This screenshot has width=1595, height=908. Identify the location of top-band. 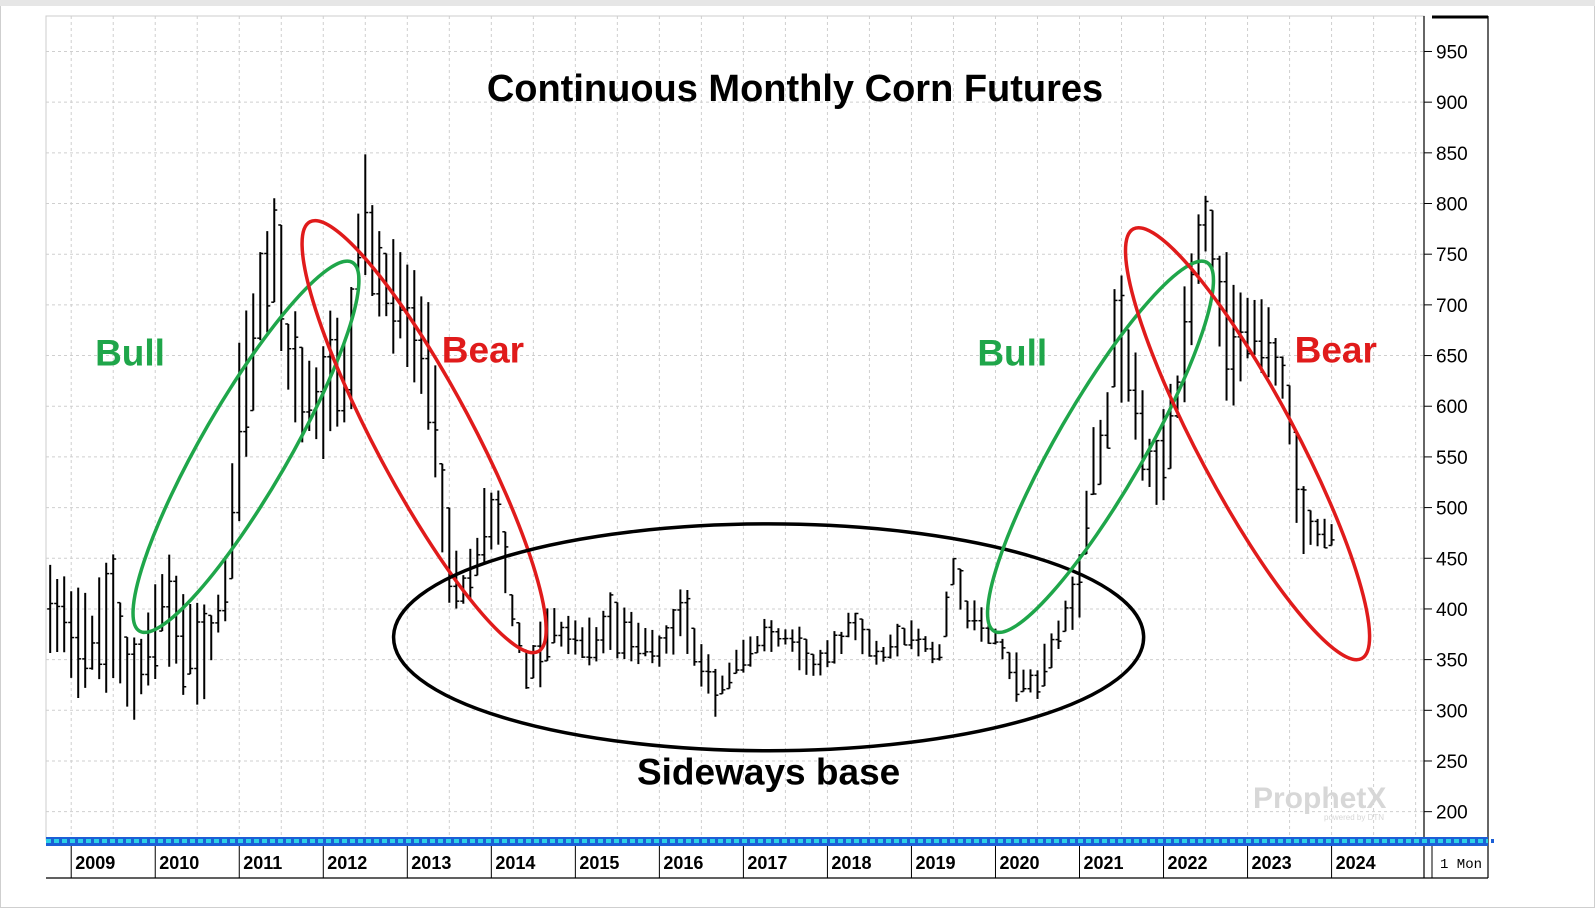
(797, 3).